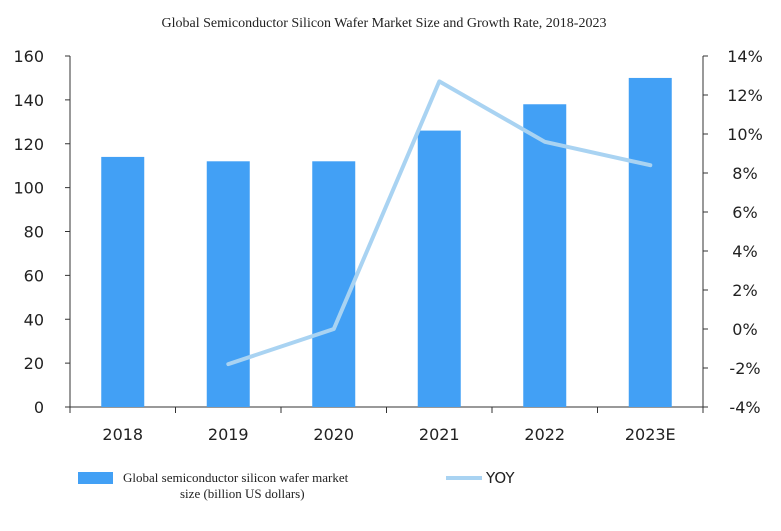  What do you see at coordinates (744, 290) in the screenshot?
I see `right-tick-label: 2%` at bounding box center [744, 290].